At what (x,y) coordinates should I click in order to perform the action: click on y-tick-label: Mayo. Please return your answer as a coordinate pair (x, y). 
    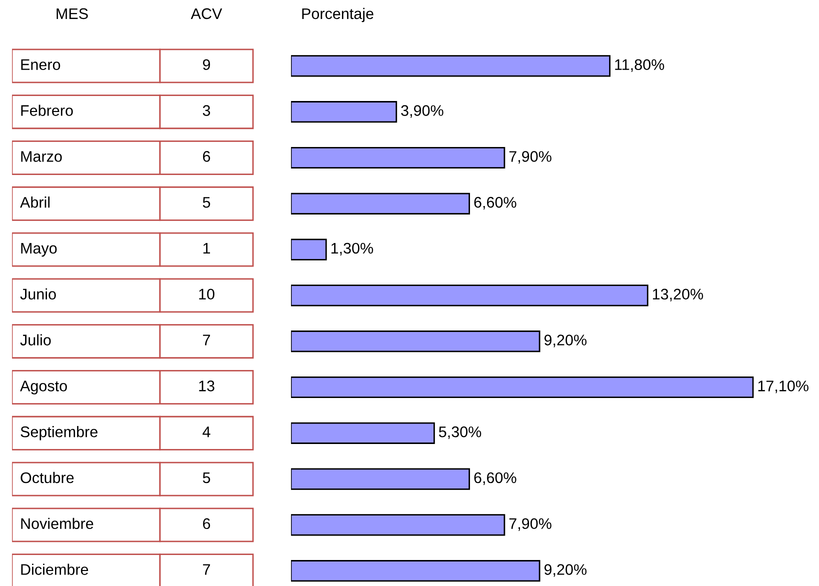
    Looking at the image, I should click on (39, 249).